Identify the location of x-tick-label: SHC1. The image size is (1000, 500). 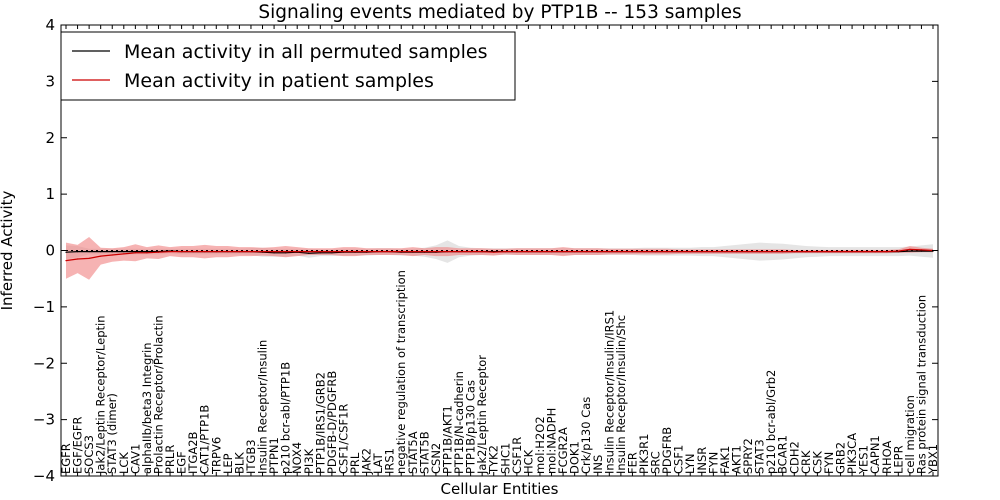
(505, 458).